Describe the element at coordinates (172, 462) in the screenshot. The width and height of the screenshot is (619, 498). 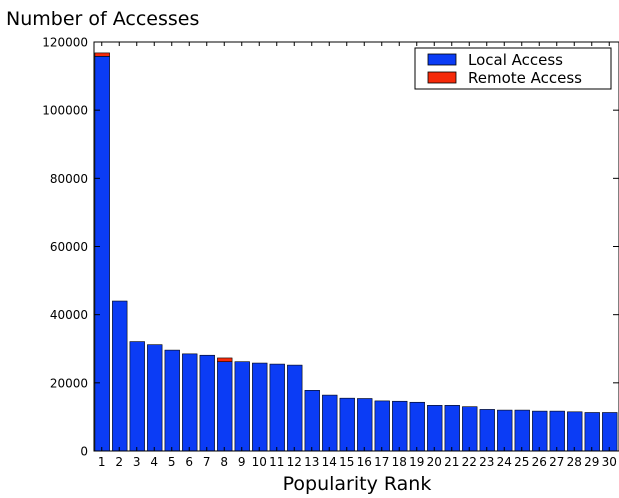
I see `x-tick-label: 5` at that location.